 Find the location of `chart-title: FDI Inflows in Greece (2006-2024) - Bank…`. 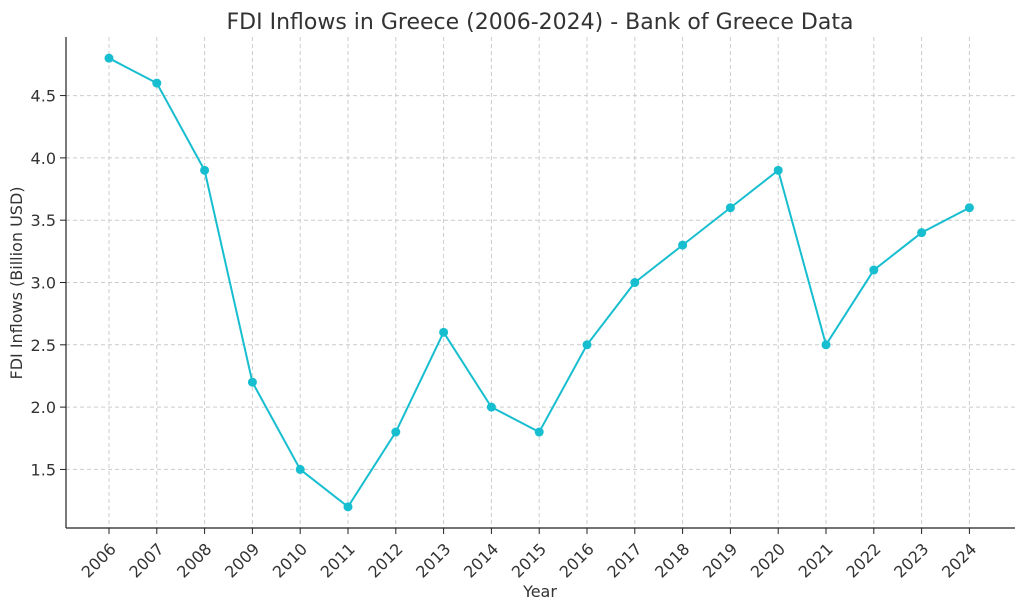

chart-title: FDI Inflows in Greece (2006-2024) - Bank… is located at coordinates (540, 22).